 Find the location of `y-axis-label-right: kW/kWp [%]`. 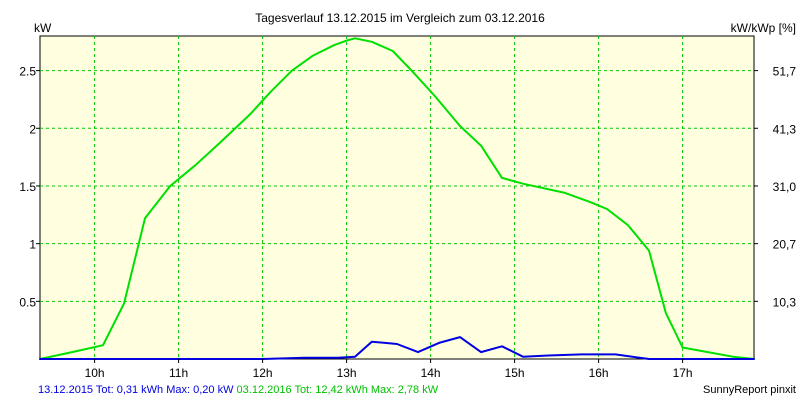

y-axis-label-right: kW/kWp [%] is located at coordinates (763, 28).